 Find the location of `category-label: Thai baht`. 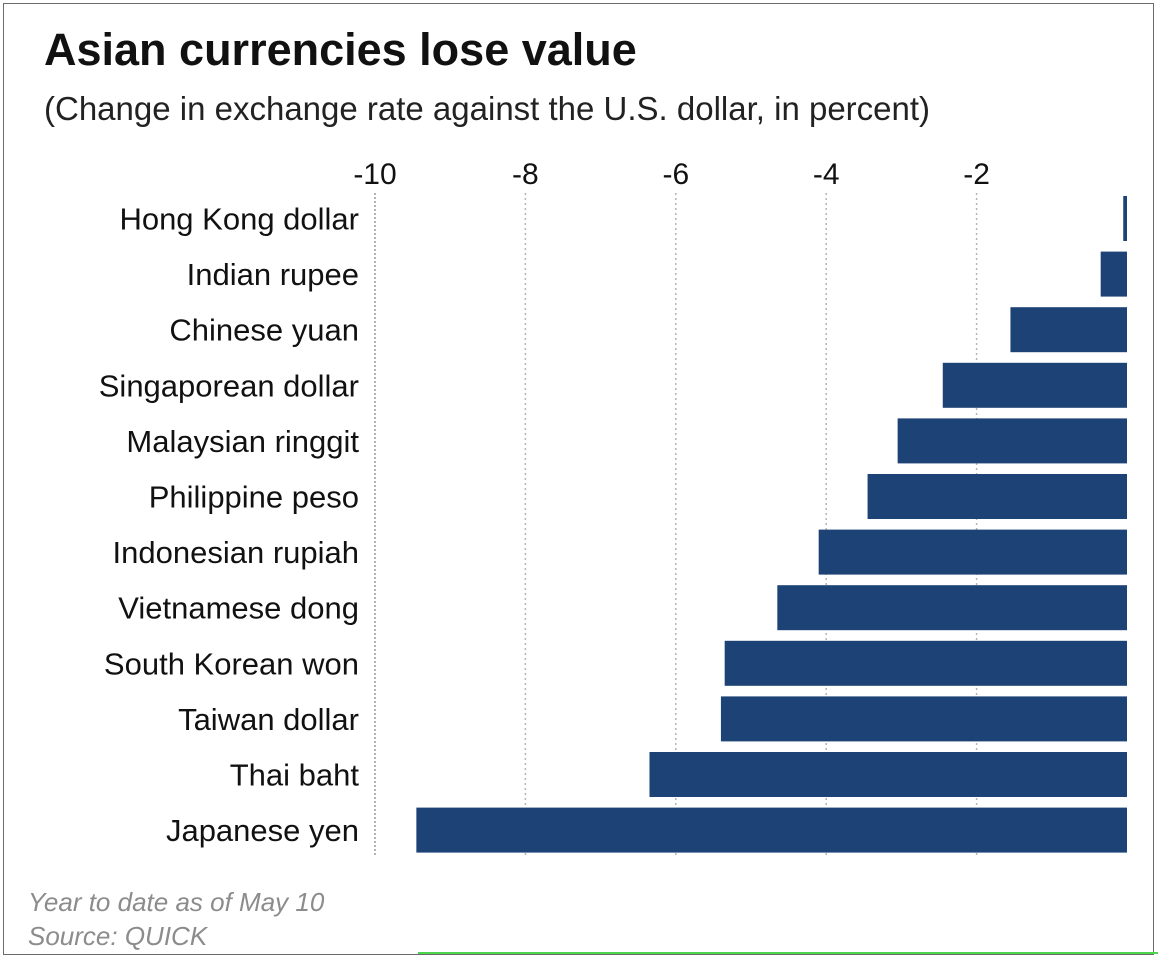

category-label: Thai baht is located at coordinates (295, 775).